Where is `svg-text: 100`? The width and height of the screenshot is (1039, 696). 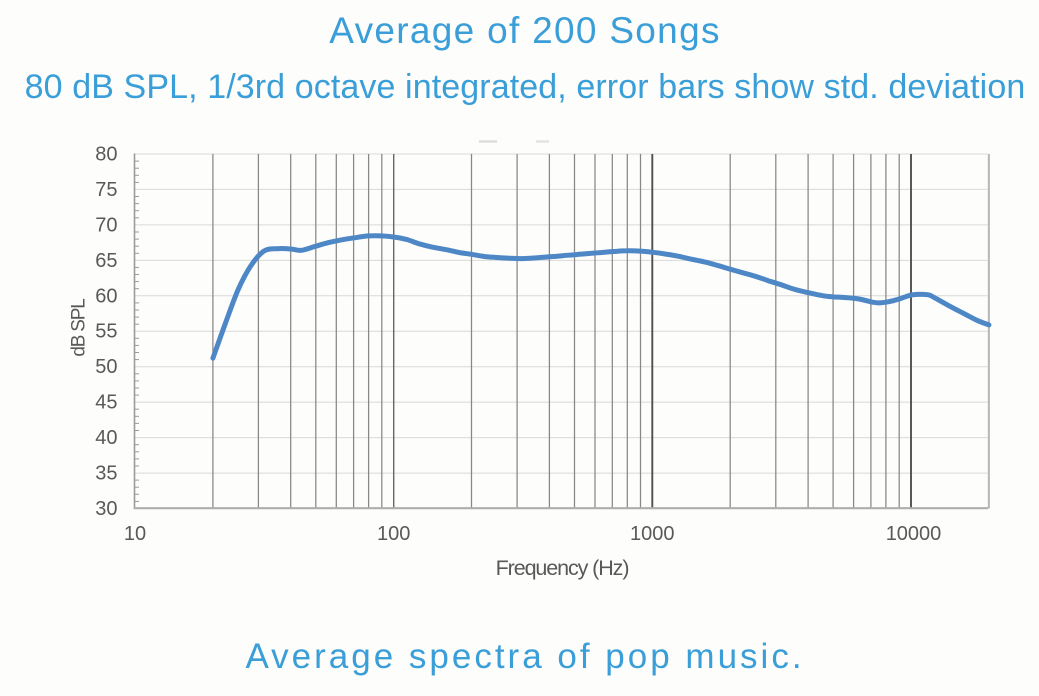
svg-text: 100 is located at coordinates (393, 534).